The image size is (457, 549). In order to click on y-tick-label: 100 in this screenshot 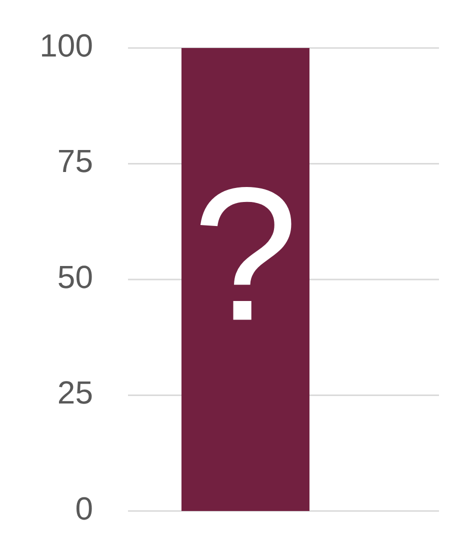, I will do `click(66, 45)`.